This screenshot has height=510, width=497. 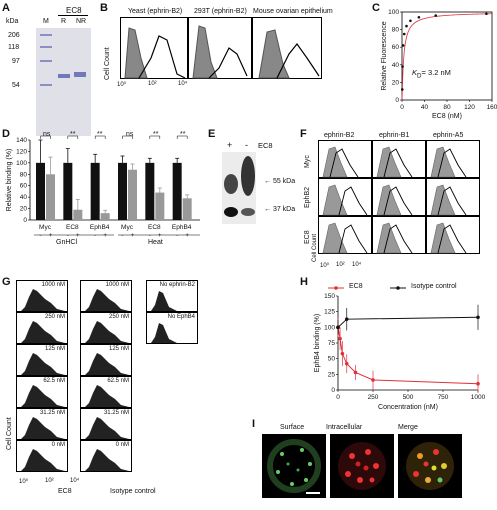 What do you see at coordinates (130, 134) in the screenshot?
I see `sig-4: ns` at bounding box center [130, 134].